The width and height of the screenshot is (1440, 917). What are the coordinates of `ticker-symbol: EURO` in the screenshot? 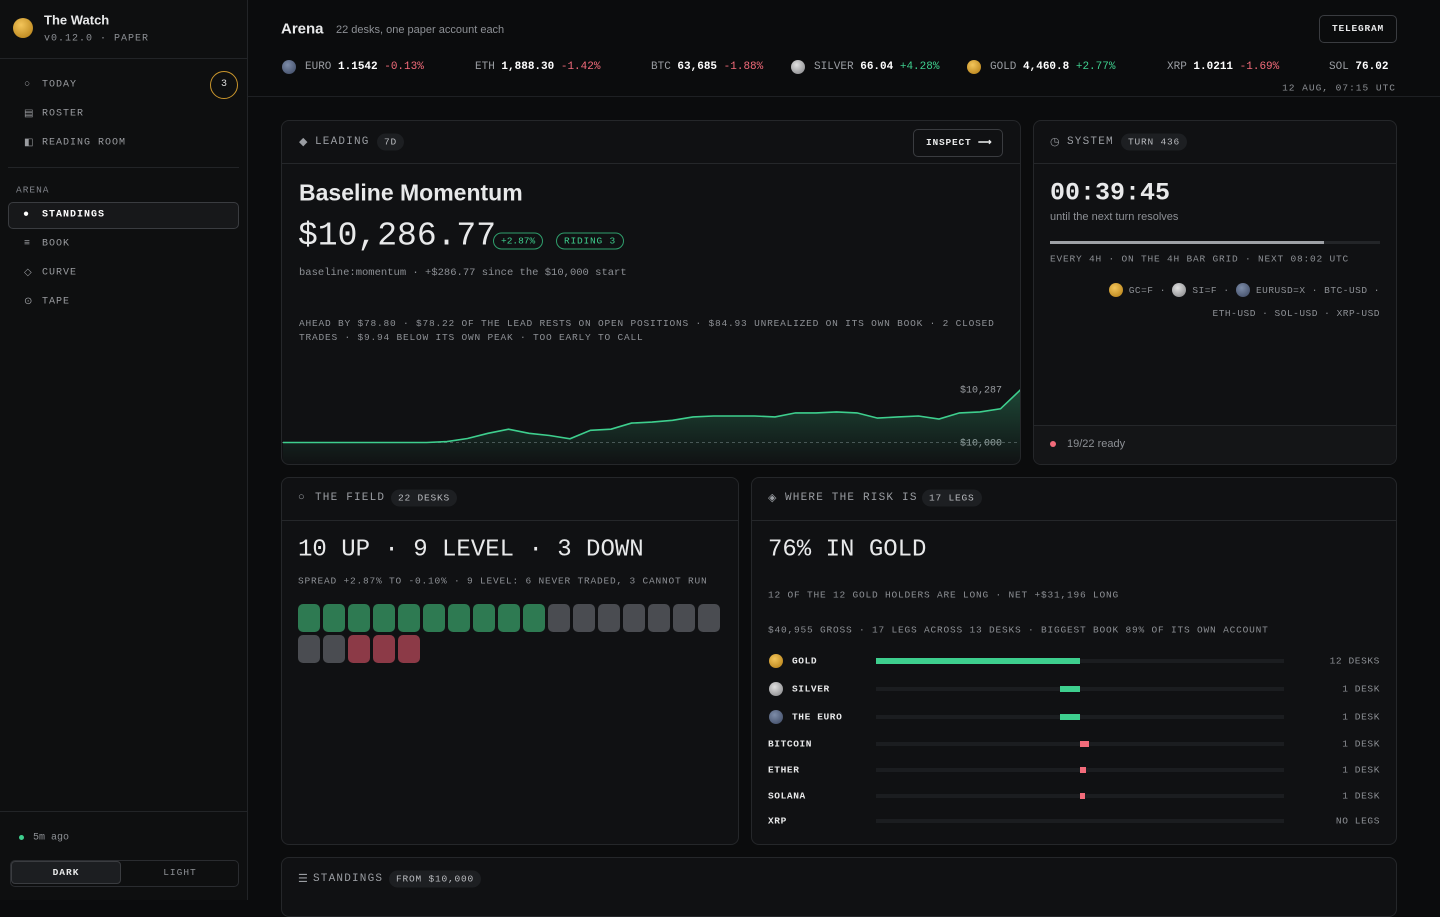 It's located at (318, 67).